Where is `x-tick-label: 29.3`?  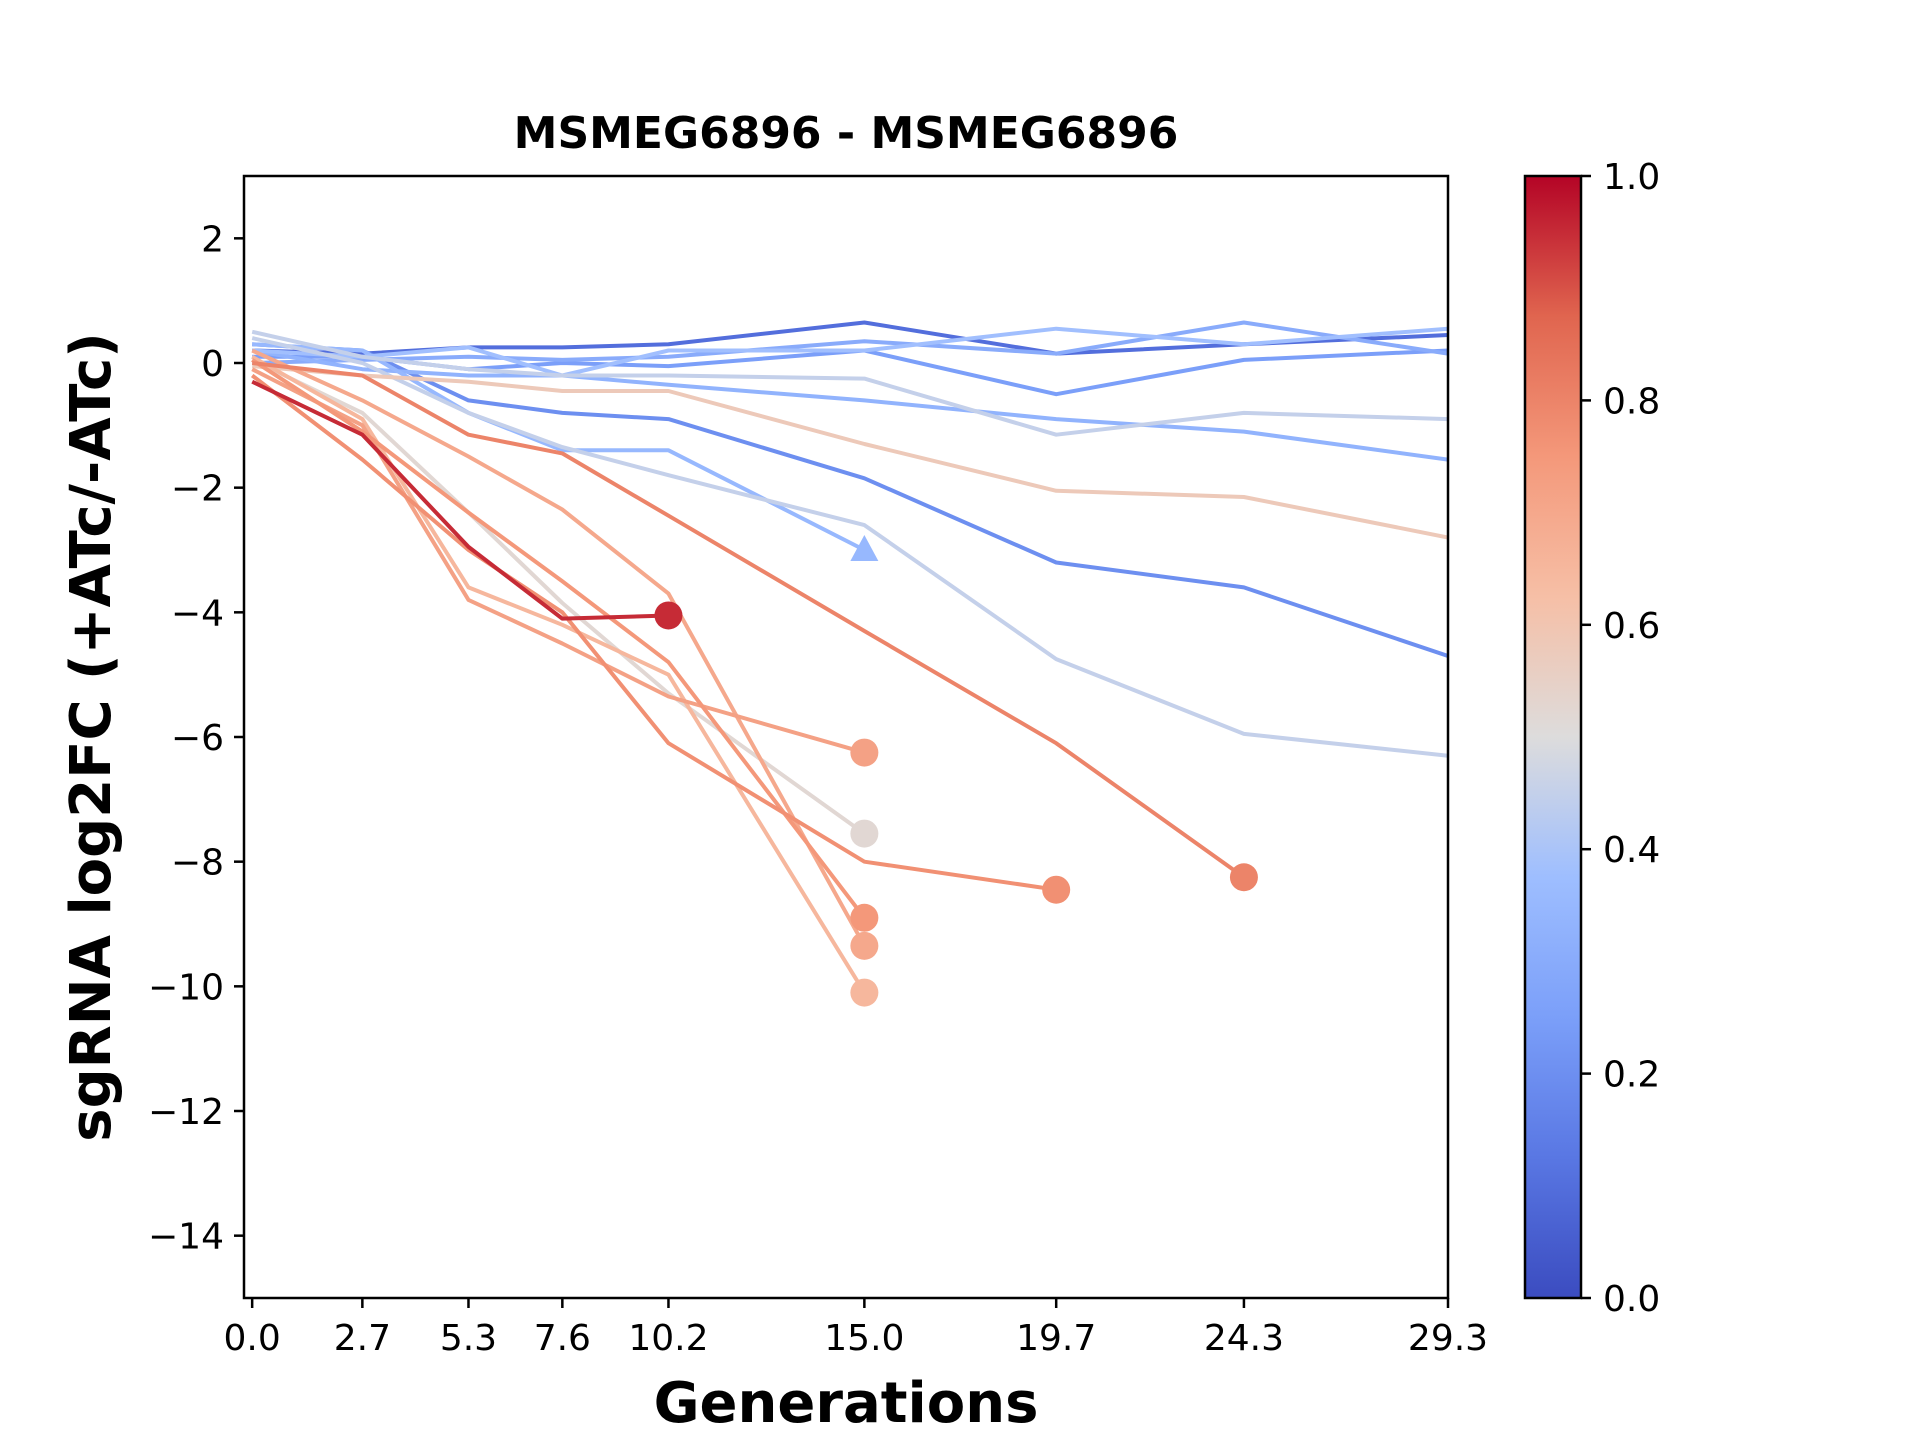
x-tick-label: 29.3 is located at coordinates (1448, 1338).